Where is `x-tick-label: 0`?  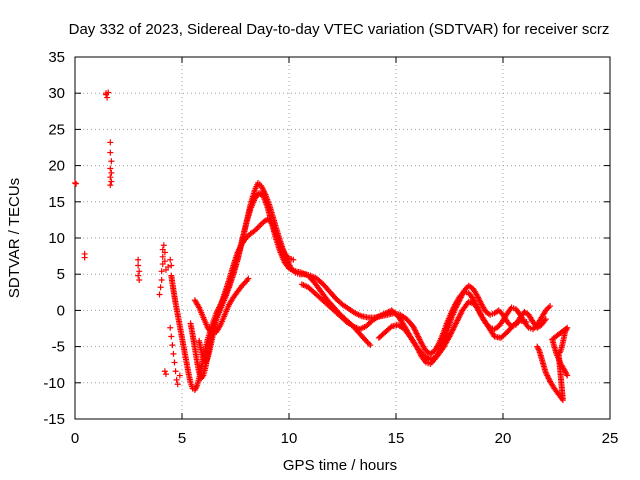 x-tick-label: 0 is located at coordinates (75, 438).